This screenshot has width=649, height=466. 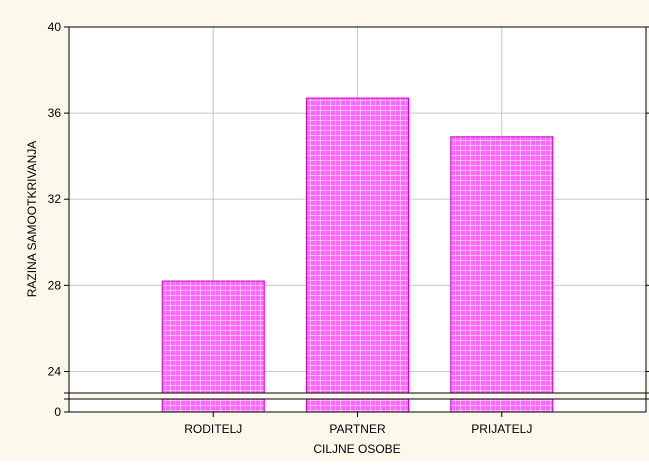 I want to click on y-tick-label: 28, so click(x=55, y=285).